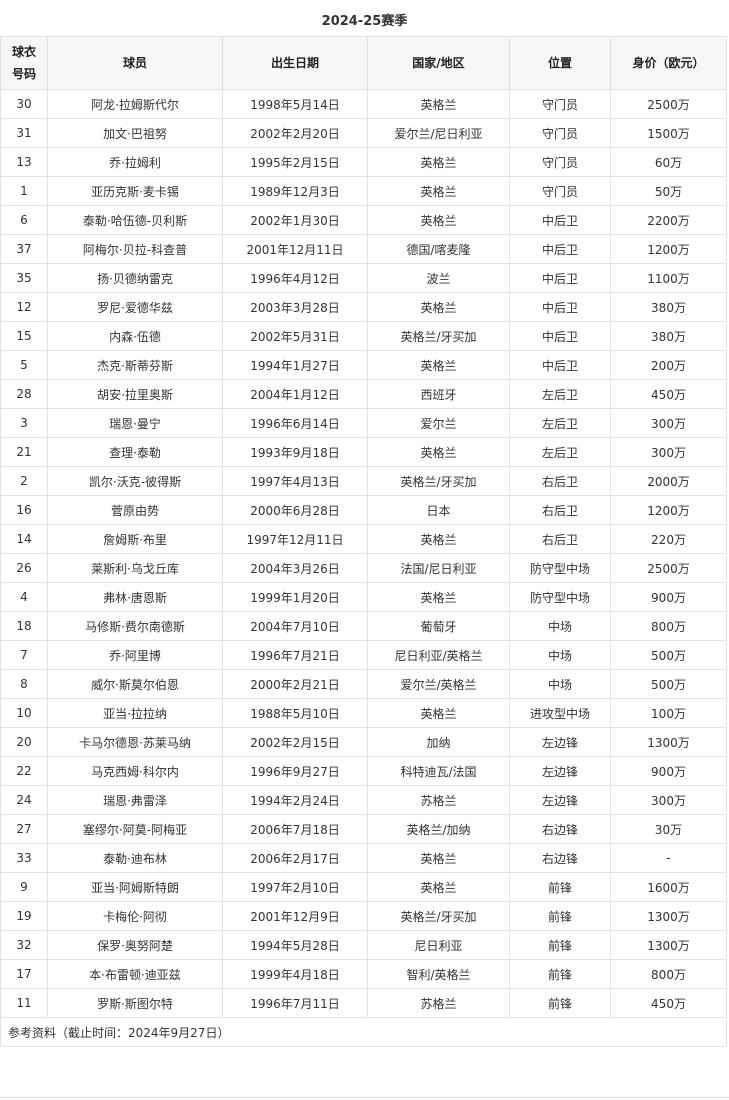  I want to click on table-row: 3 瑞恩·曼宁 1996年6月14日 爱尔兰 左后卫 300万, so click(363, 423).